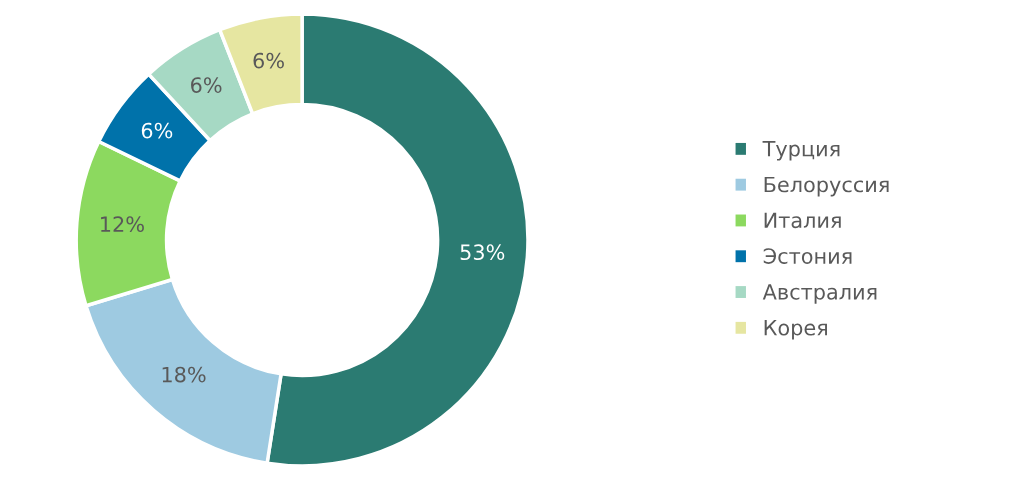  I want to click on legend-label: Эстония, so click(807, 256).